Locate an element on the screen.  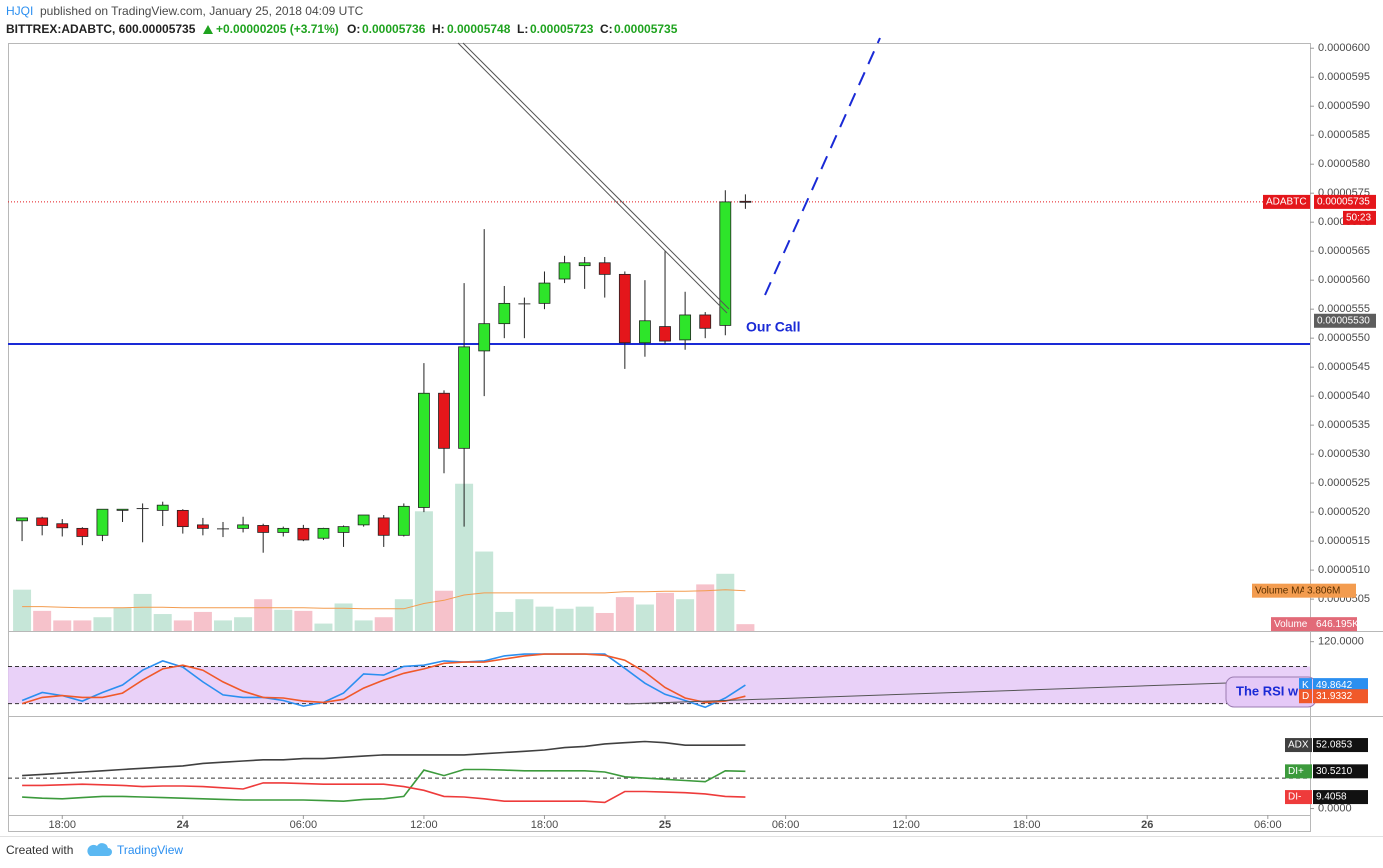
note: The RSI w is located at coordinates (1267, 690).